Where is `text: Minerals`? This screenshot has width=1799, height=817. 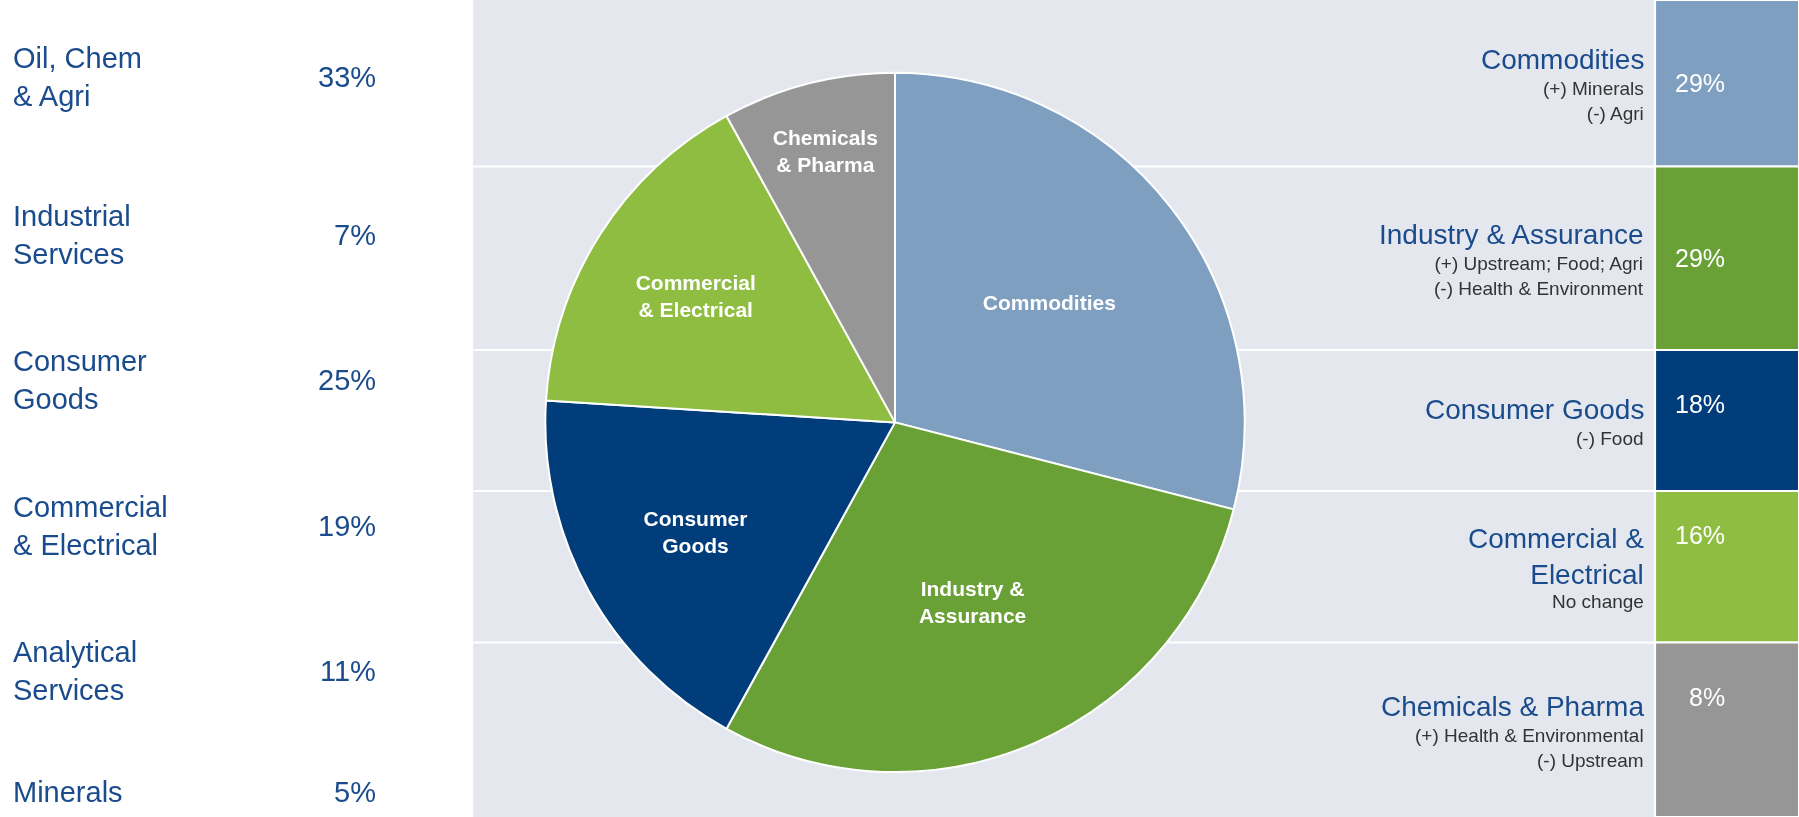 text: Minerals is located at coordinates (68, 792).